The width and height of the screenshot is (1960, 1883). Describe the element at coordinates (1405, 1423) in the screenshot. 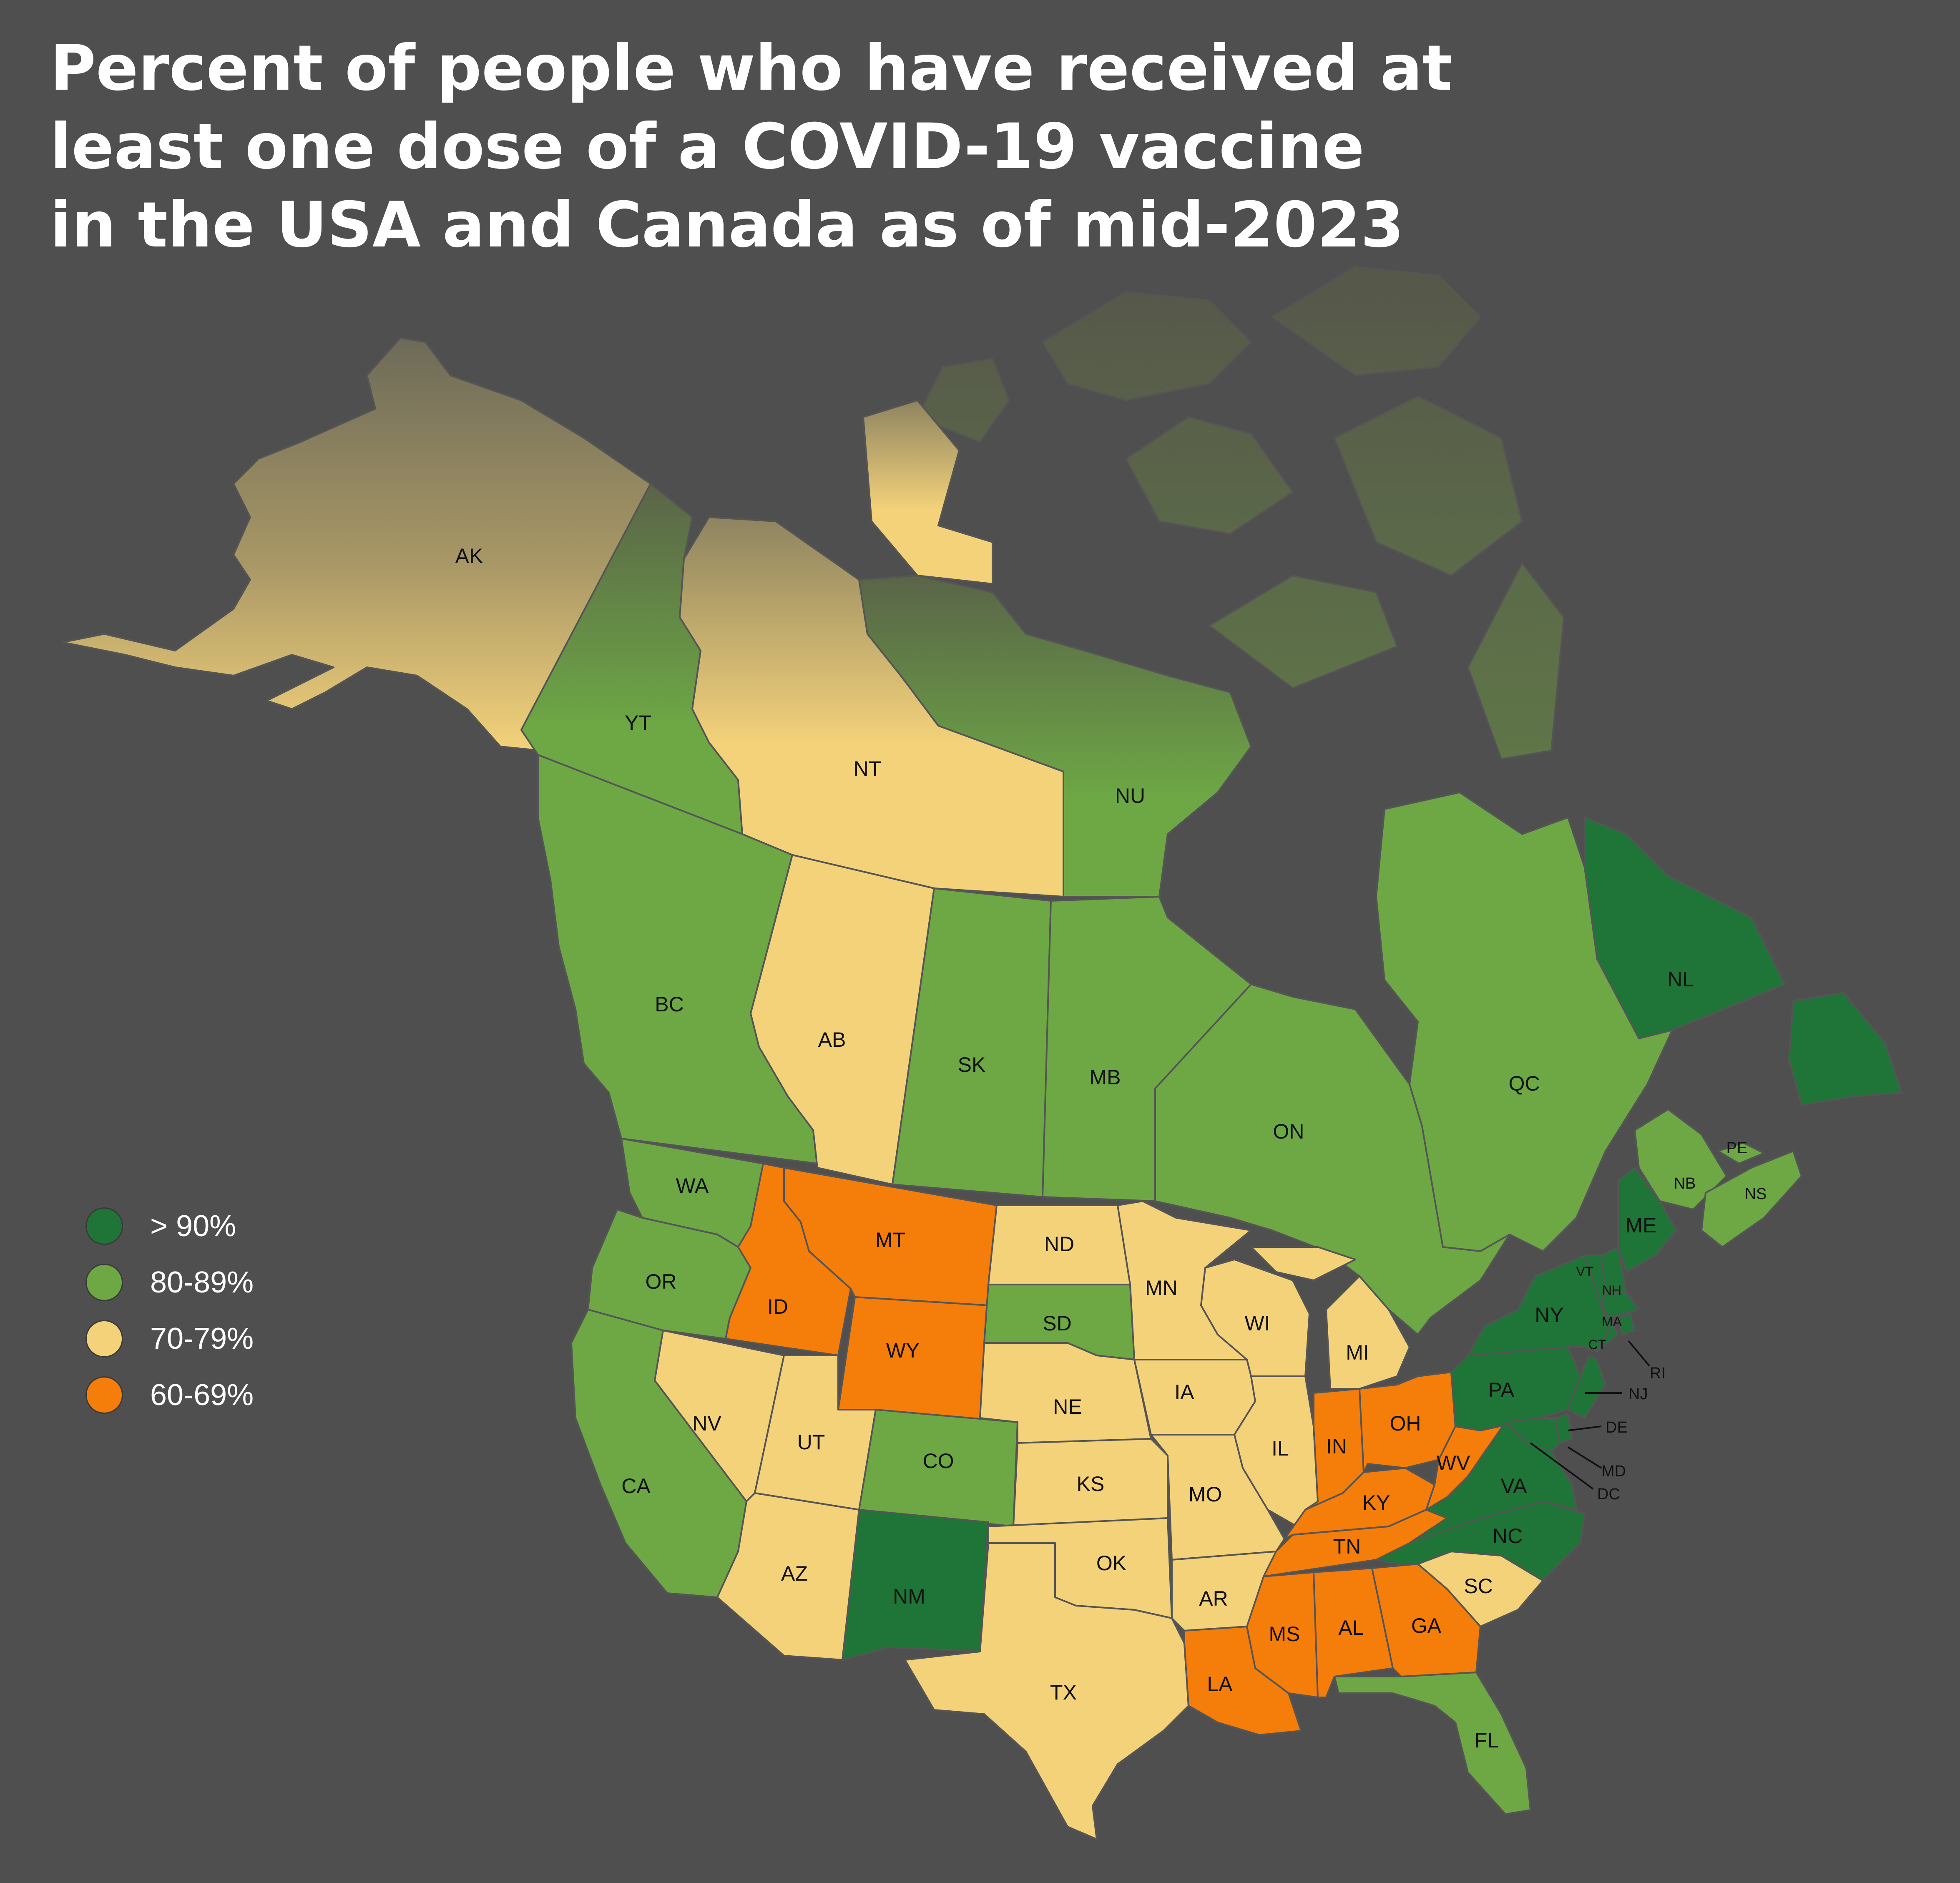

I see `label-OH: OH` at that location.